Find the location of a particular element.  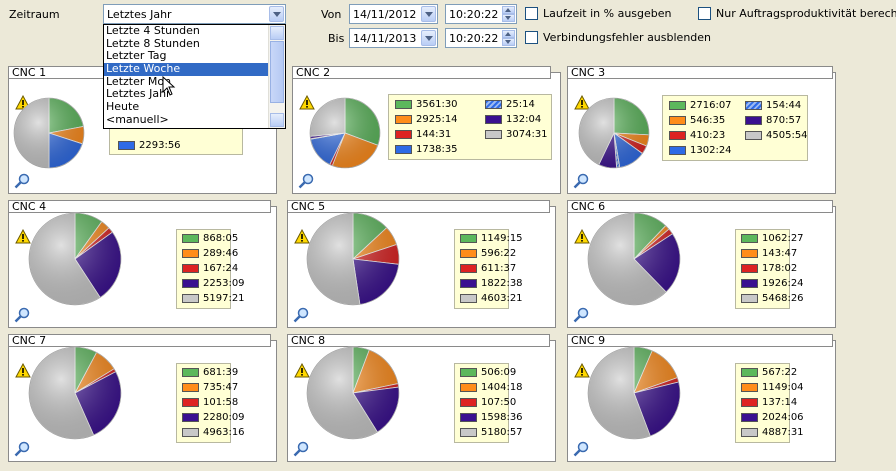

legend-value: 154:44 is located at coordinates (784, 105).